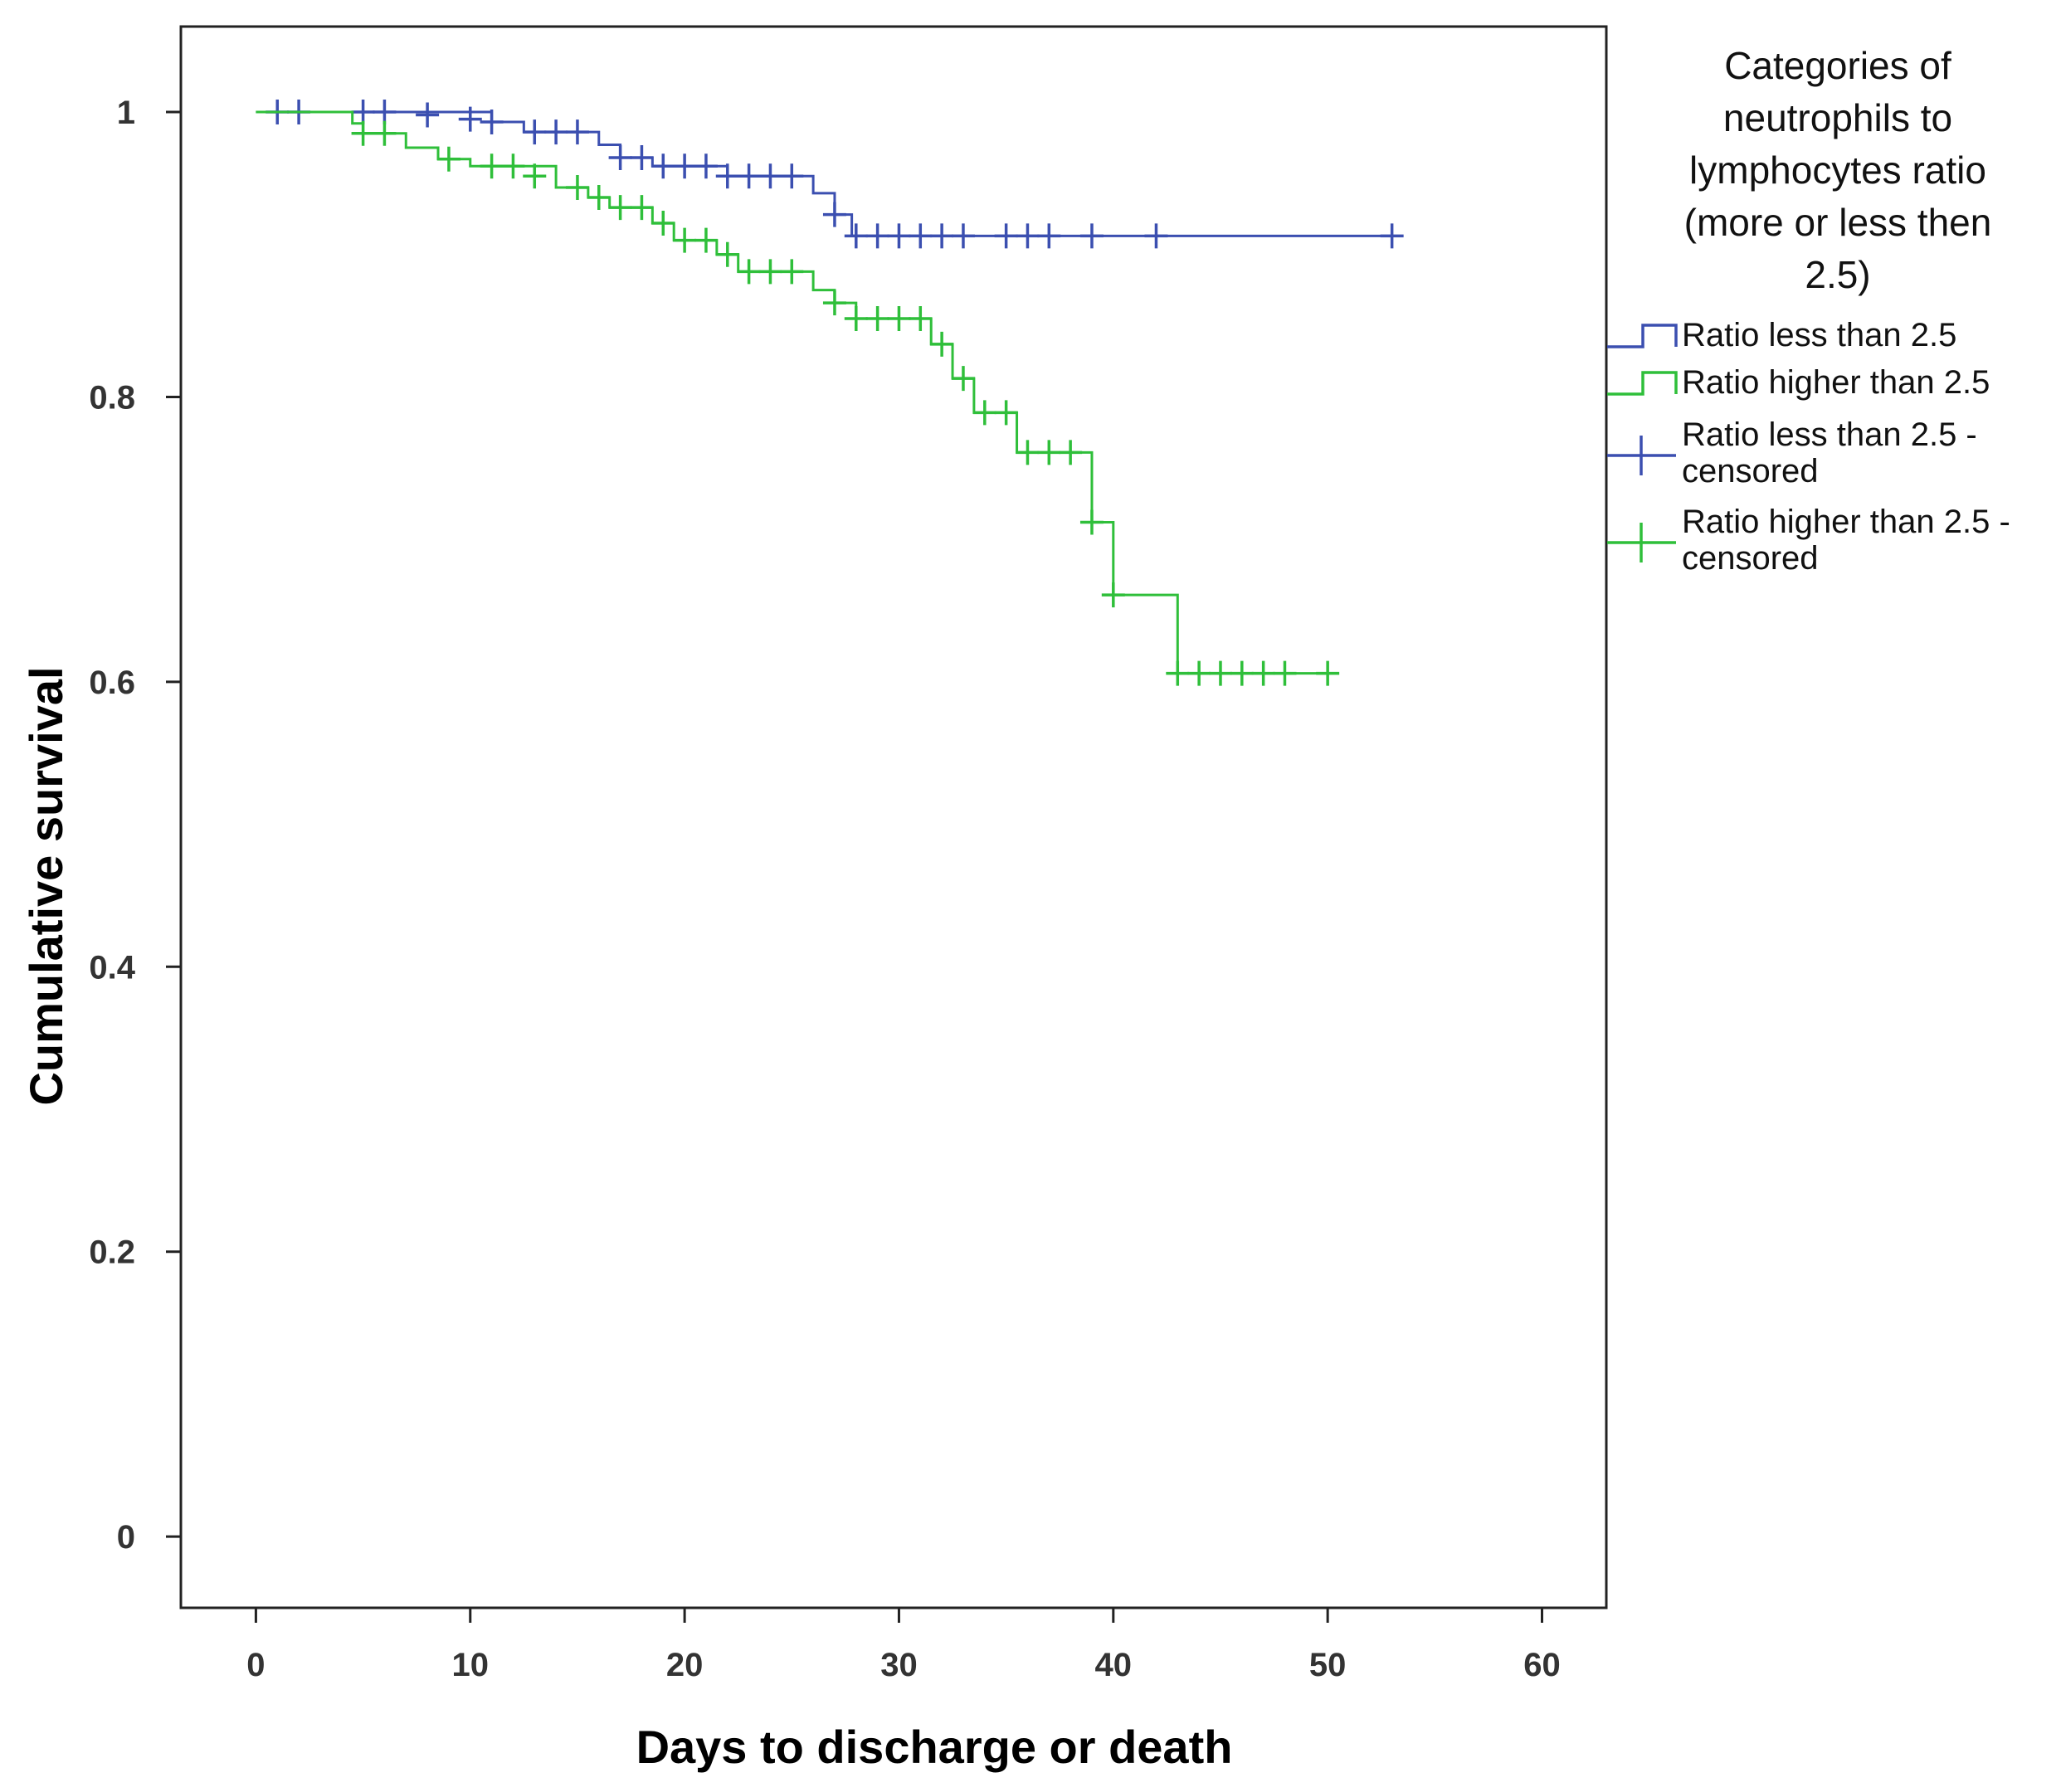 Image resolution: width=2061 pixels, height=1792 pixels. Describe the element at coordinates (1819, 335) in the screenshot. I see `legend-entry-label: Ratio less than 2.5` at that location.